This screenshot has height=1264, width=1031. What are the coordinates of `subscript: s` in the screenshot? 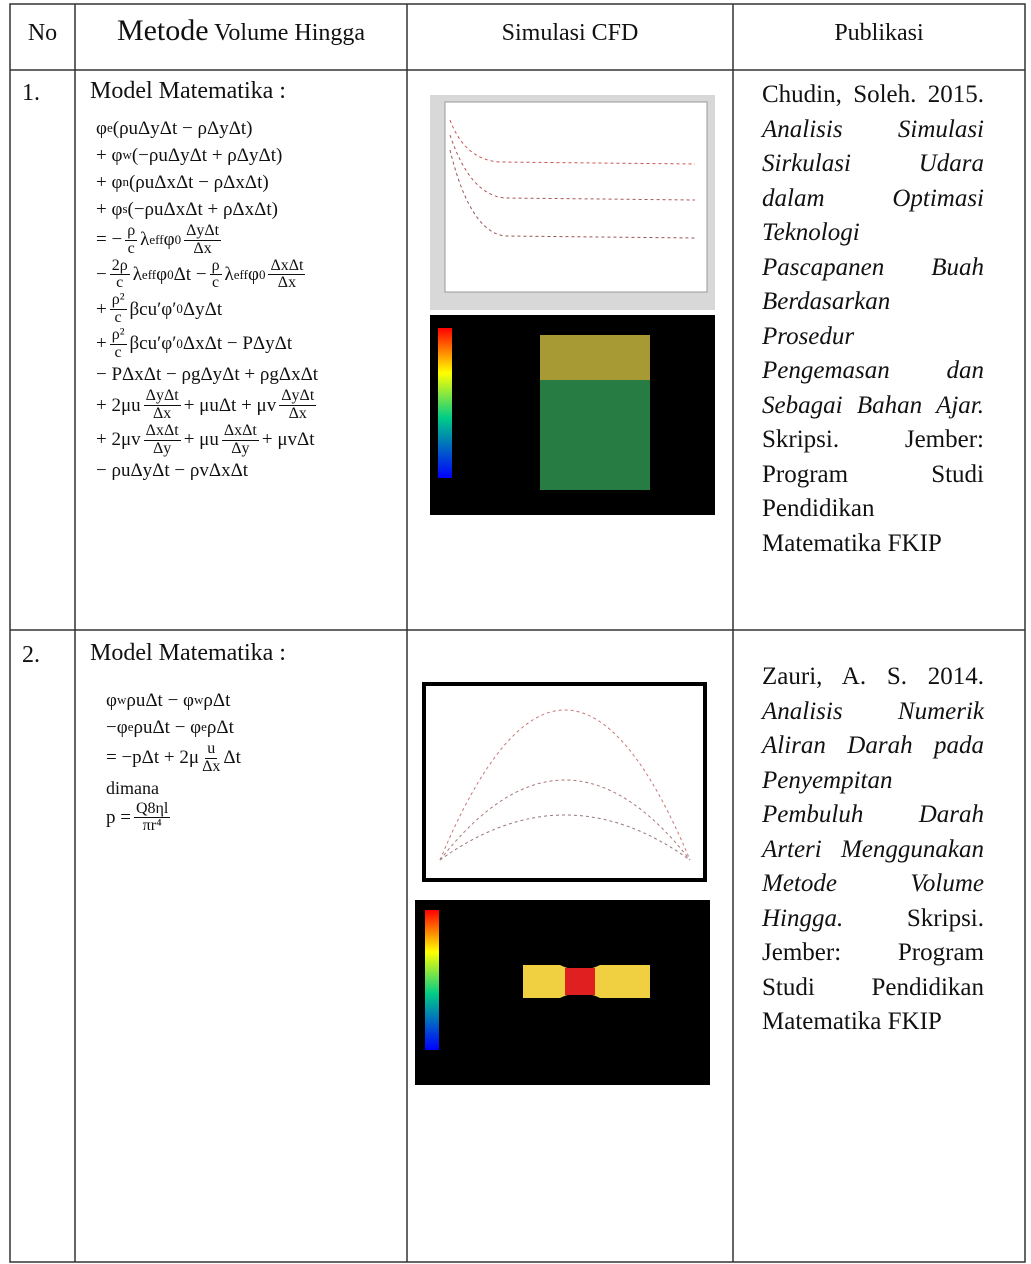 It's located at (125, 209).